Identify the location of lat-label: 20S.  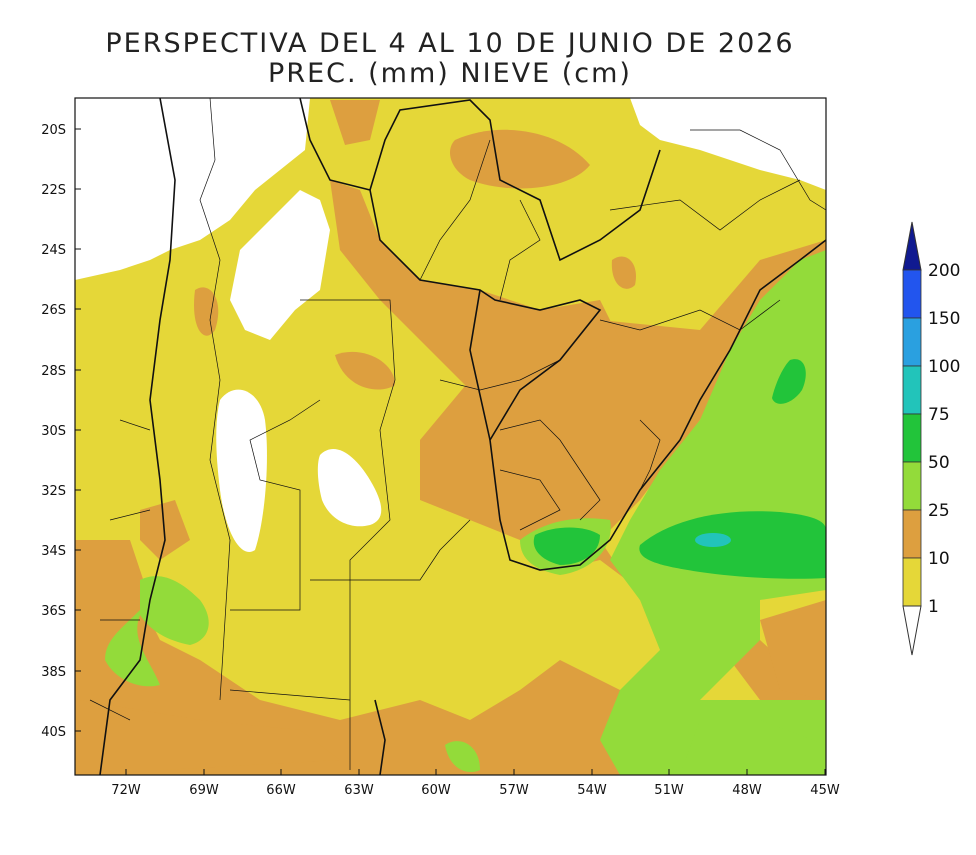
(53, 130).